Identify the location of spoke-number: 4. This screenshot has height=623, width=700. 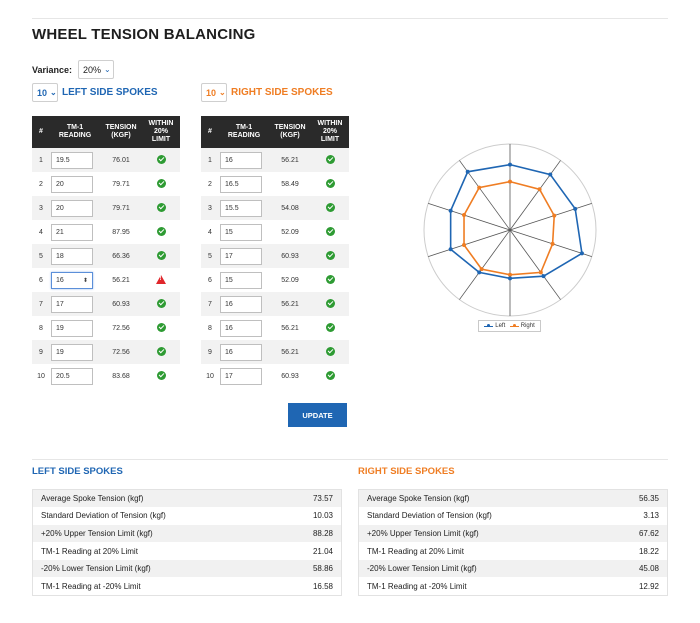
(210, 232).